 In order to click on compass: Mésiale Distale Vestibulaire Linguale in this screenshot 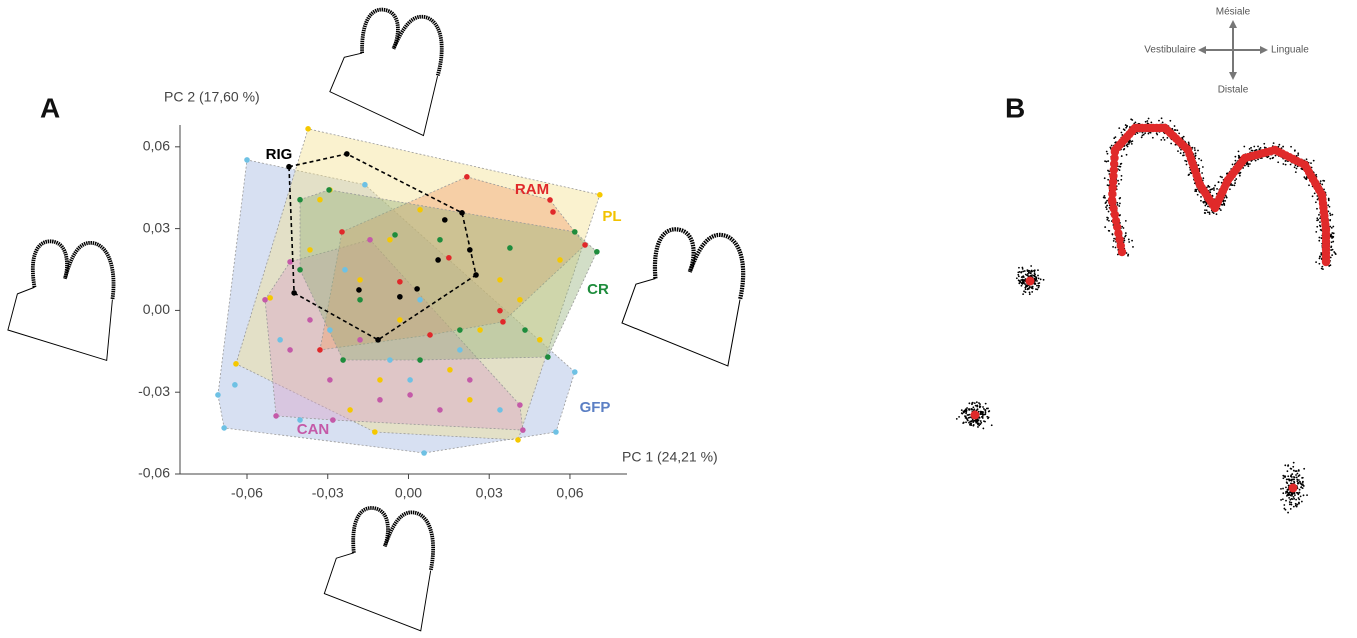, I will do `click(1226, 51)`.